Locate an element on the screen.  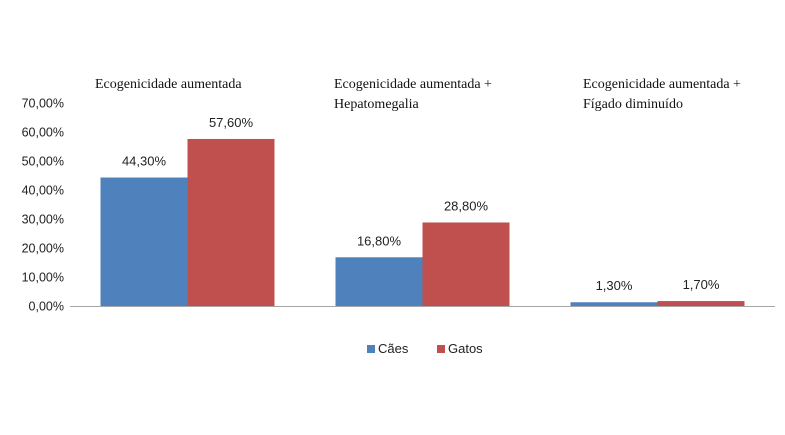
bar-cães-1 is located at coordinates (379, 281).